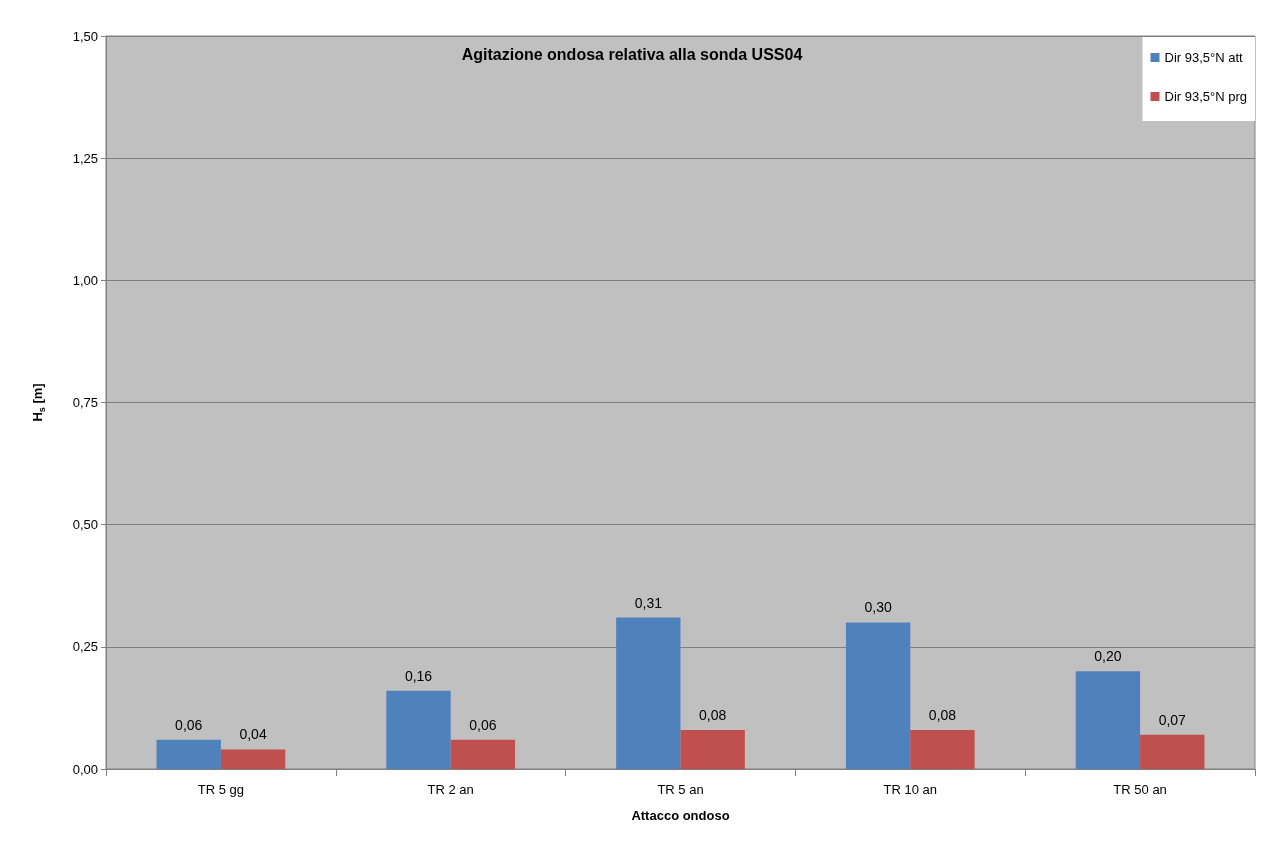 This screenshot has height=847, width=1264. I want to click on data-label: 0,07, so click(1172, 719).